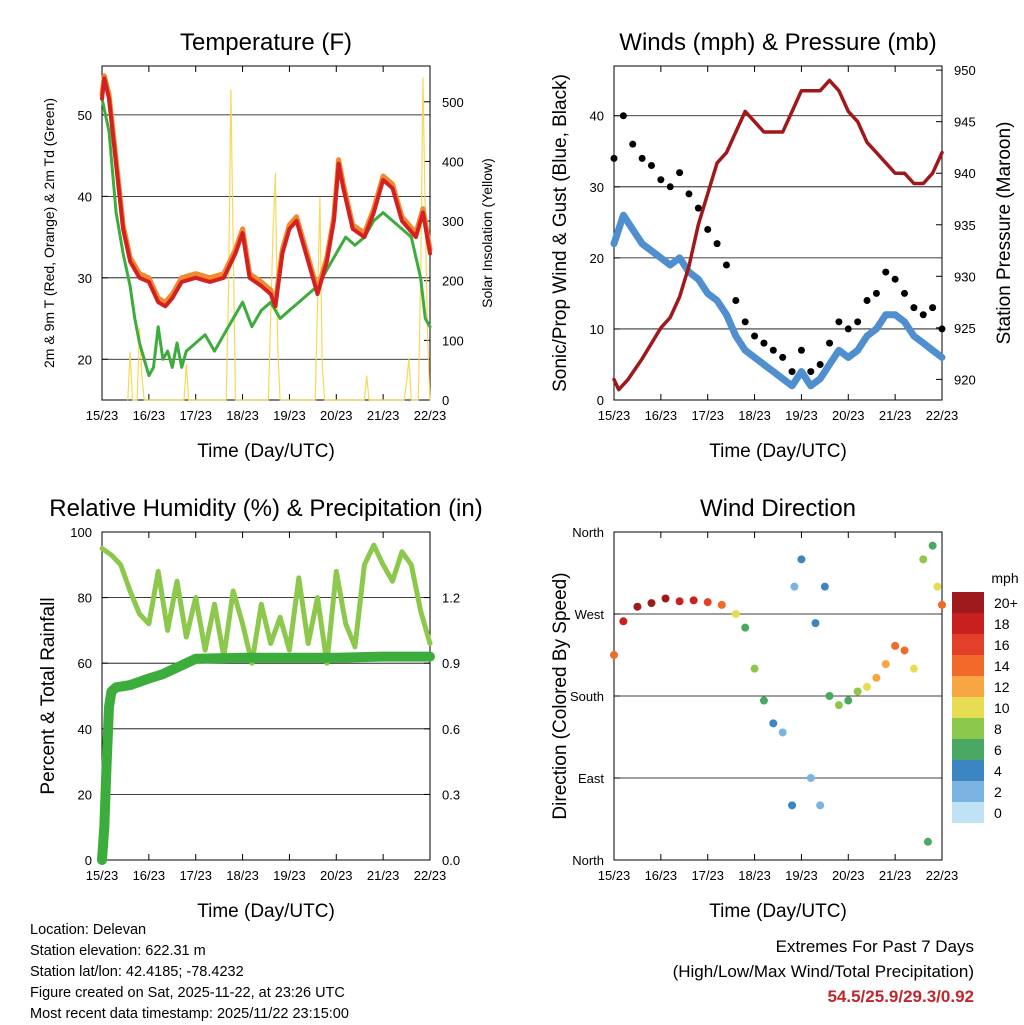 The image size is (1024, 1025). I want to click on panel1-right-tick-label: 400, so click(453, 161).